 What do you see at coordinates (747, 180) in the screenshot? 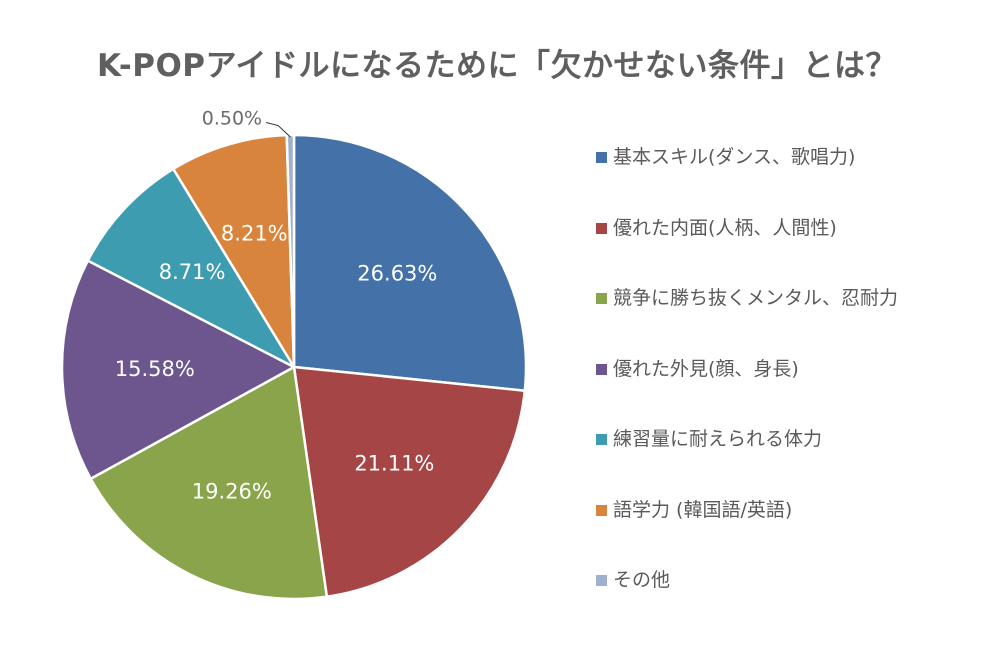
I see `legend-item-1: 基本スキル(ダンス、歌唱力)` at bounding box center [747, 180].